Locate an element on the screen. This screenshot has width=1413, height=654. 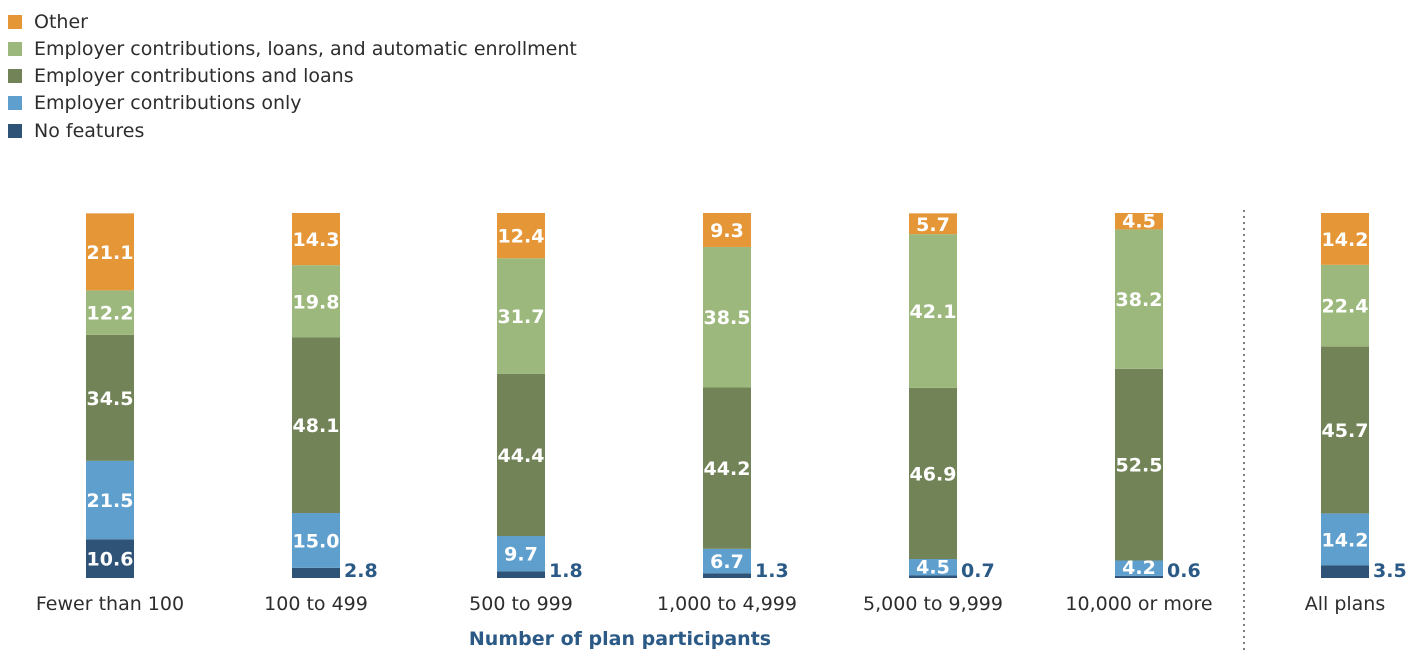
data-label: 1.3 is located at coordinates (772, 571).